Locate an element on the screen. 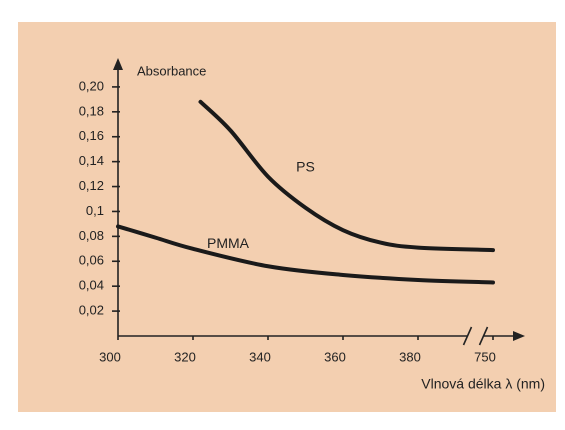  y-tick-label: 0,16 is located at coordinates (91, 135).